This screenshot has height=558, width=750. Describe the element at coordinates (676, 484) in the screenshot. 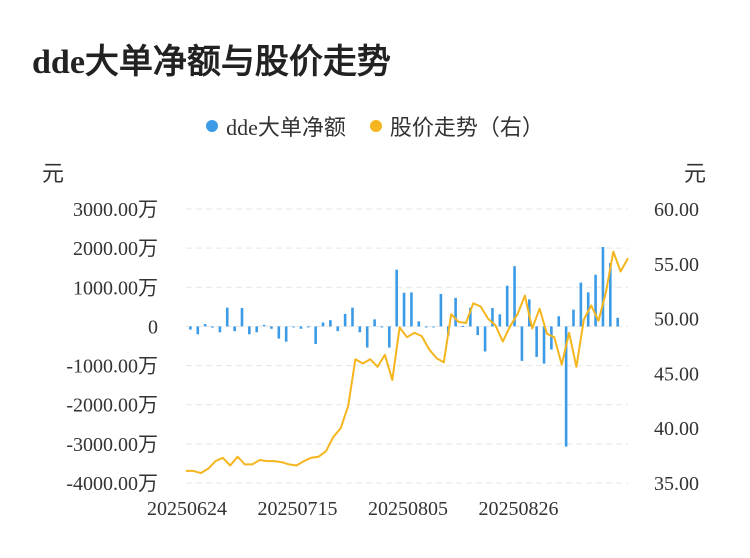

I see `right-tick-label: 35.00` at that location.